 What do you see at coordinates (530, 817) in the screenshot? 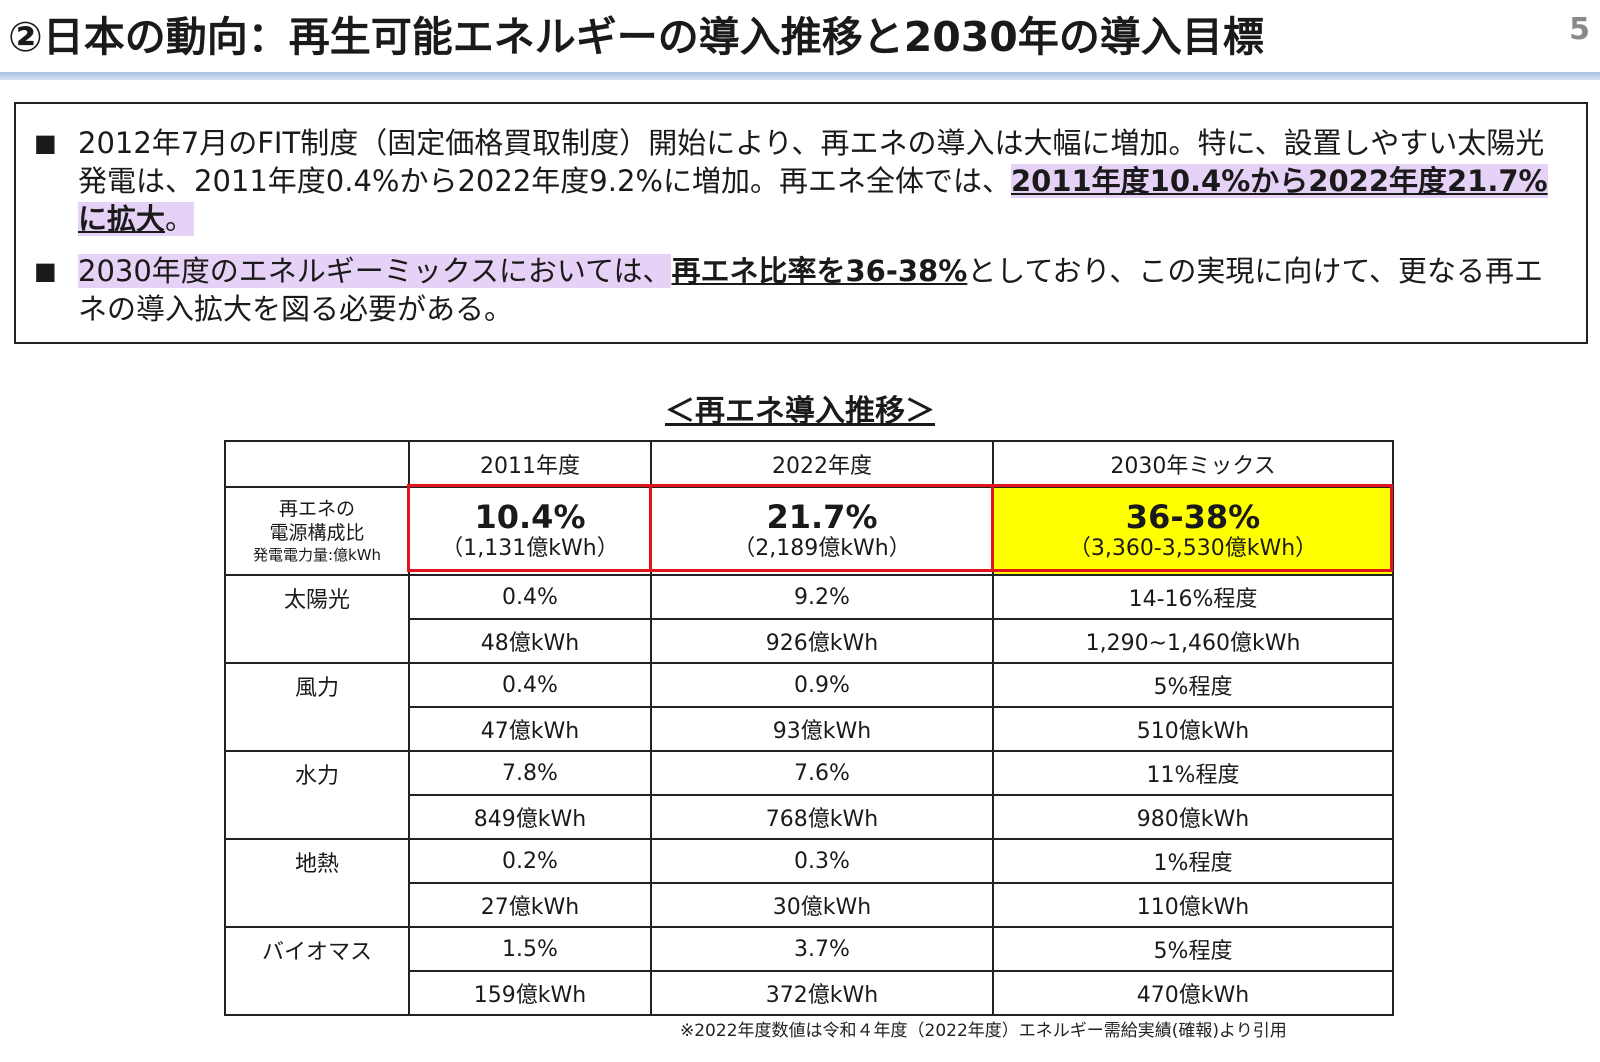
I see `kwh-cell: 849億kWh` at bounding box center [530, 817].